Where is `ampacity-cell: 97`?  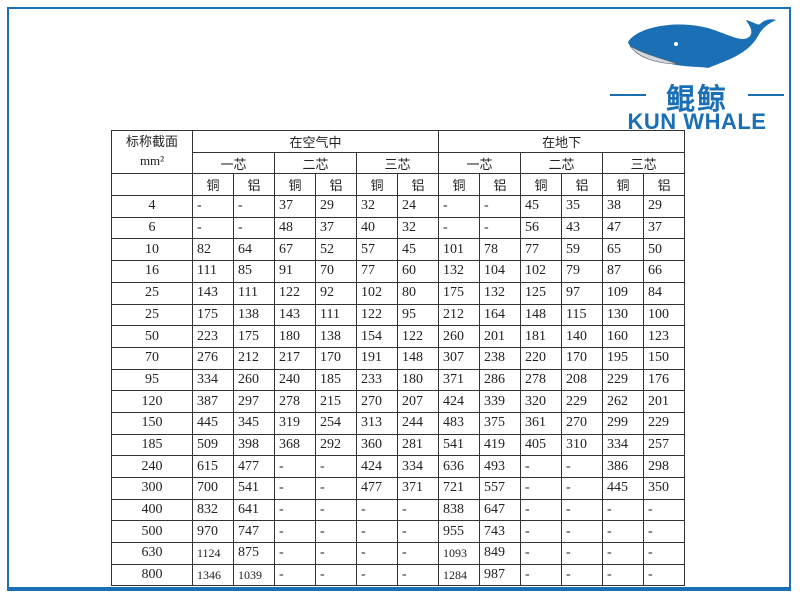
ampacity-cell: 97 is located at coordinates (582, 293).